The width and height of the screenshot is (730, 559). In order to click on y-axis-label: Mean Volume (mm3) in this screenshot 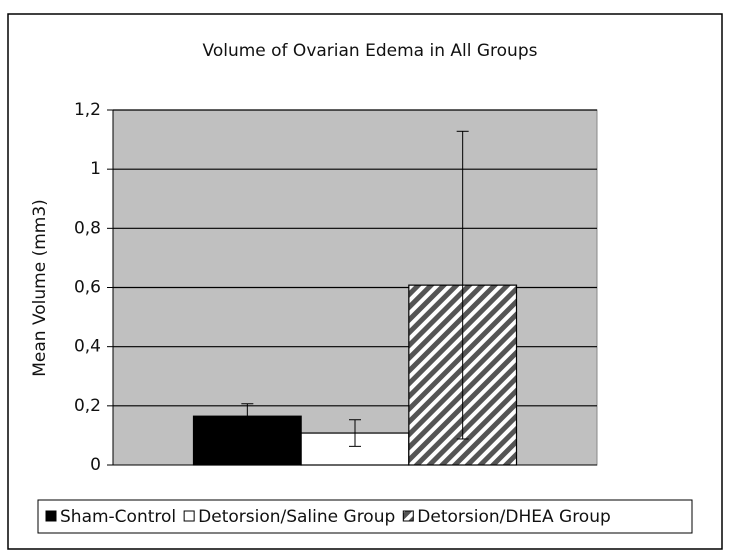, I will do `click(40, 288)`.